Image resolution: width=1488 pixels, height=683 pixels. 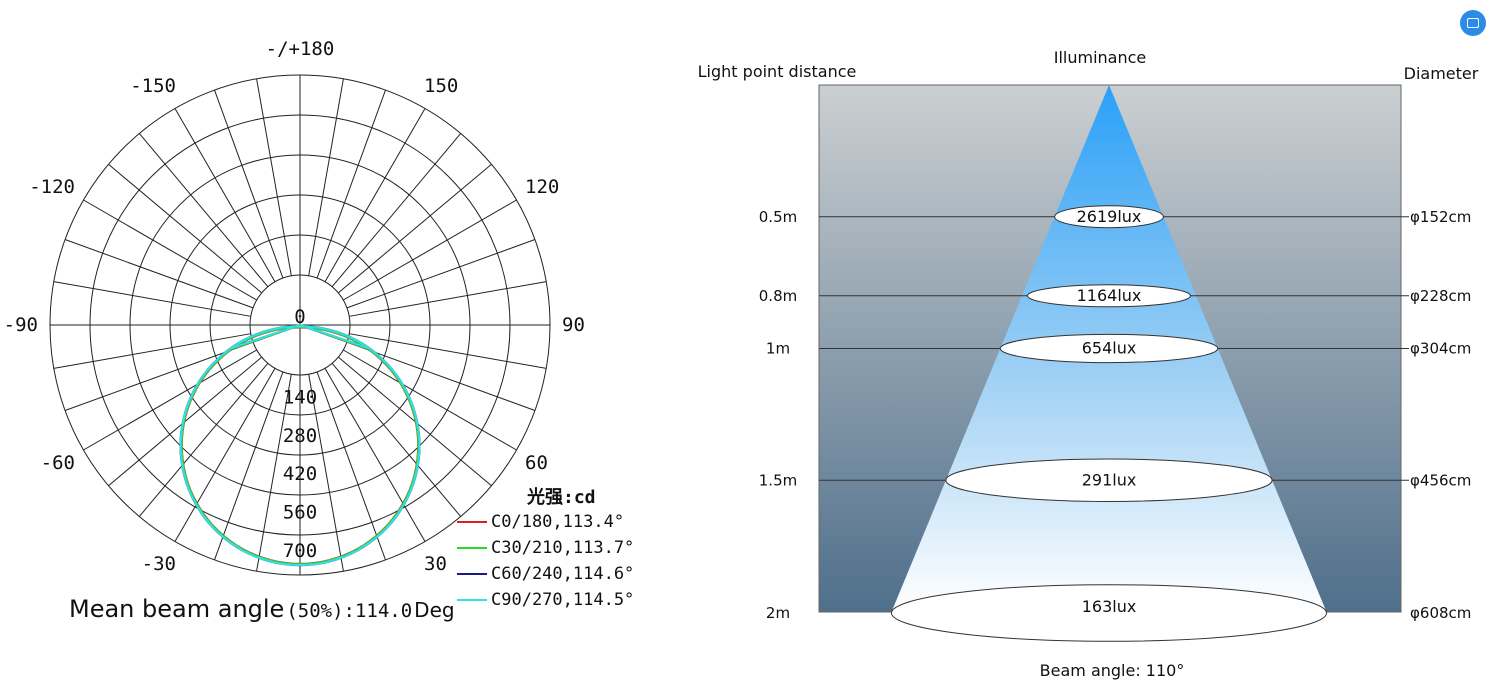 What do you see at coordinates (153, 86) in the screenshot?
I see `angle-label: -150` at bounding box center [153, 86].